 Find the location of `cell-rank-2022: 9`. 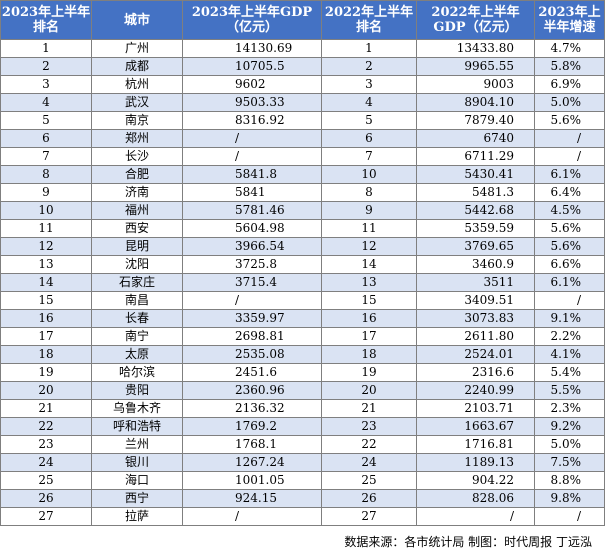

cell-rank-2022: 9 is located at coordinates (369, 210).